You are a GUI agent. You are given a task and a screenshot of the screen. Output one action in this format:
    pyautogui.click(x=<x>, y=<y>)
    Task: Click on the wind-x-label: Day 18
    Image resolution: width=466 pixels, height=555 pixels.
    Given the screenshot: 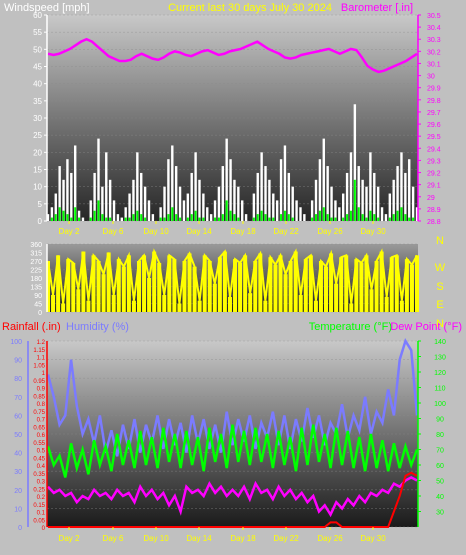 What is the action you would take?
    pyautogui.click(x=243, y=231)
    